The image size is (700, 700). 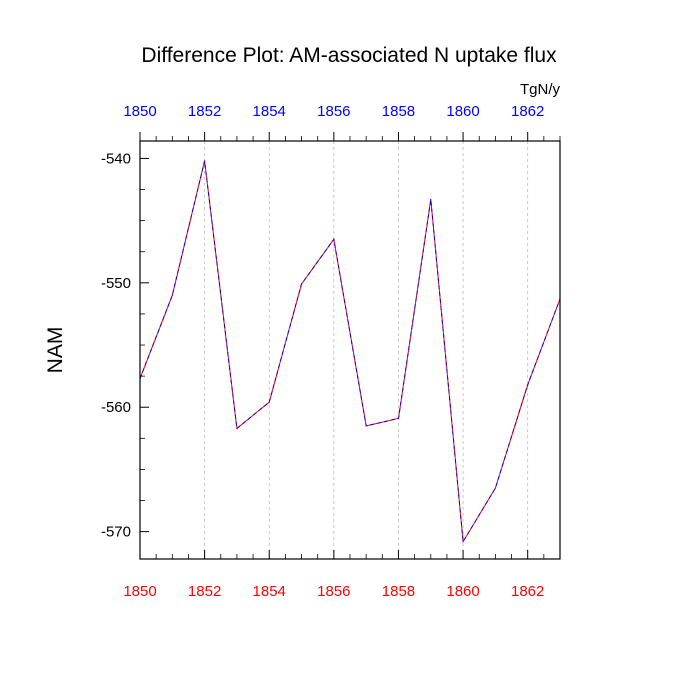 What do you see at coordinates (116, 158) in the screenshot?
I see `y-tick-label: -540` at bounding box center [116, 158].